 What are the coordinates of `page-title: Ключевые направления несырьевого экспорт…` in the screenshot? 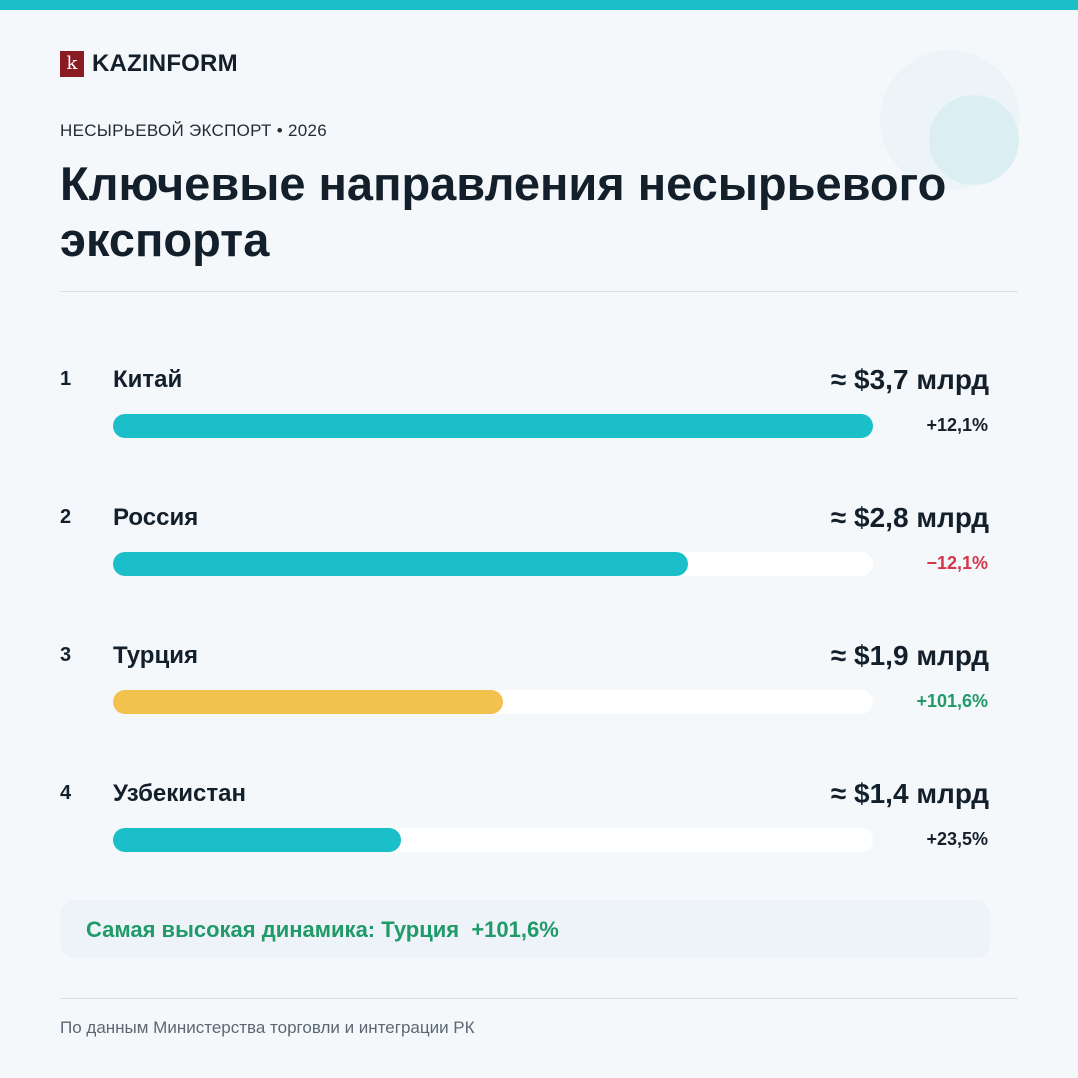 It's located at (503, 211).